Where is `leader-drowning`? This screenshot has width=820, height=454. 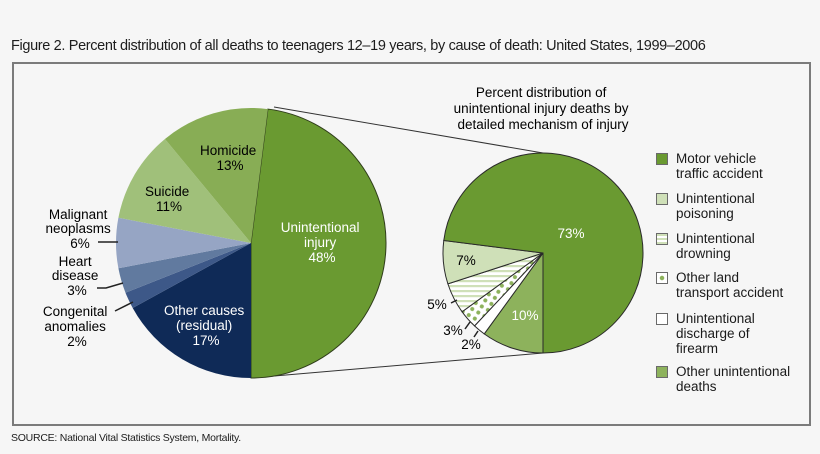
leader-drowning is located at coordinates (454, 301).